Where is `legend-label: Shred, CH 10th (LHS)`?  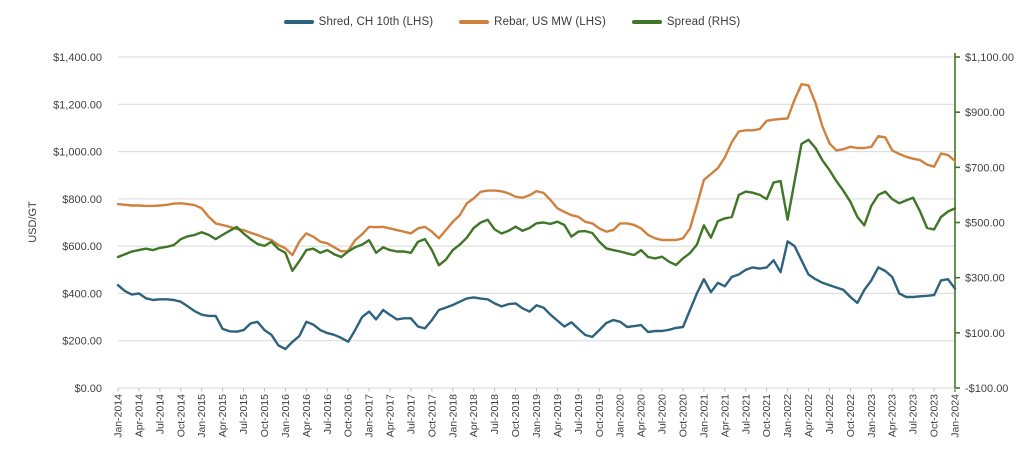
legend-label: Shred, CH 10th (LHS) is located at coordinates (376, 22).